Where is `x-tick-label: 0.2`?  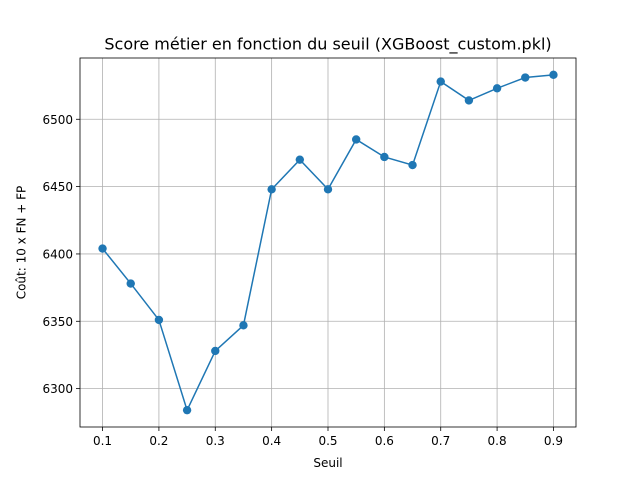
x-tick-label: 0.2 is located at coordinates (158, 441).